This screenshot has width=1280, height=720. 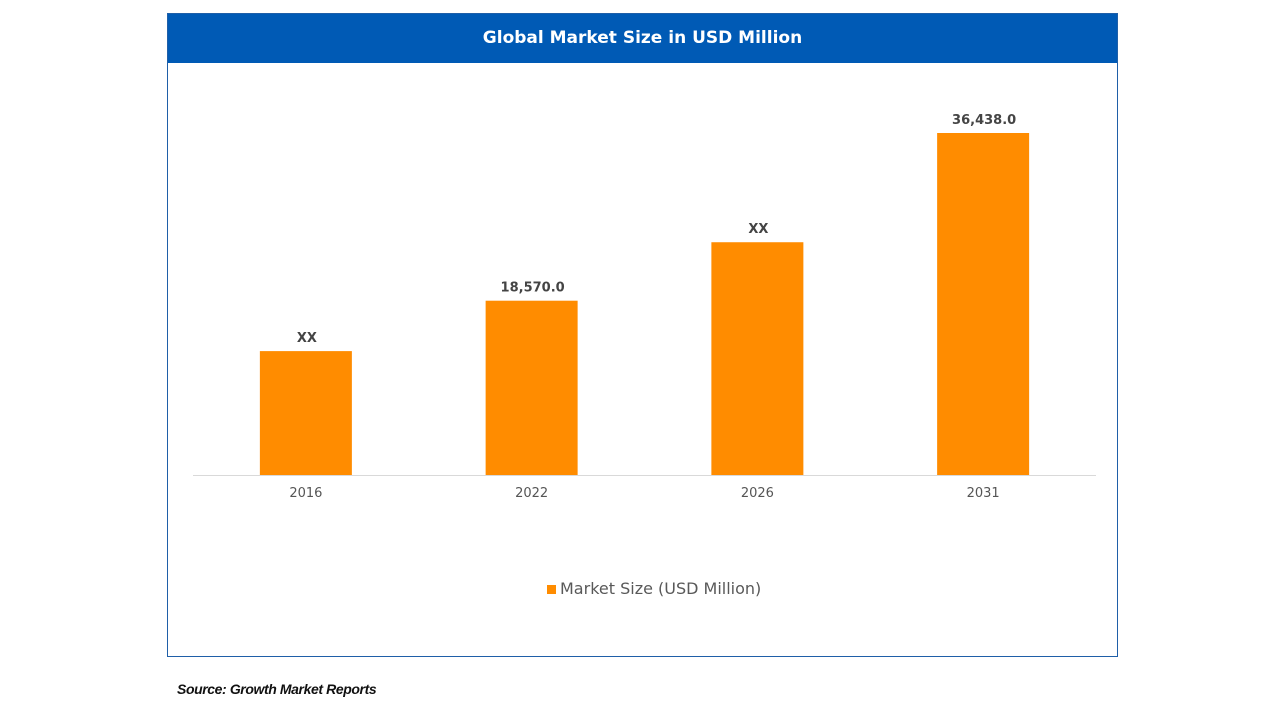 What do you see at coordinates (277, 689) in the screenshot?
I see `source-note: Source: Growth Market Reports` at bounding box center [277, 689].